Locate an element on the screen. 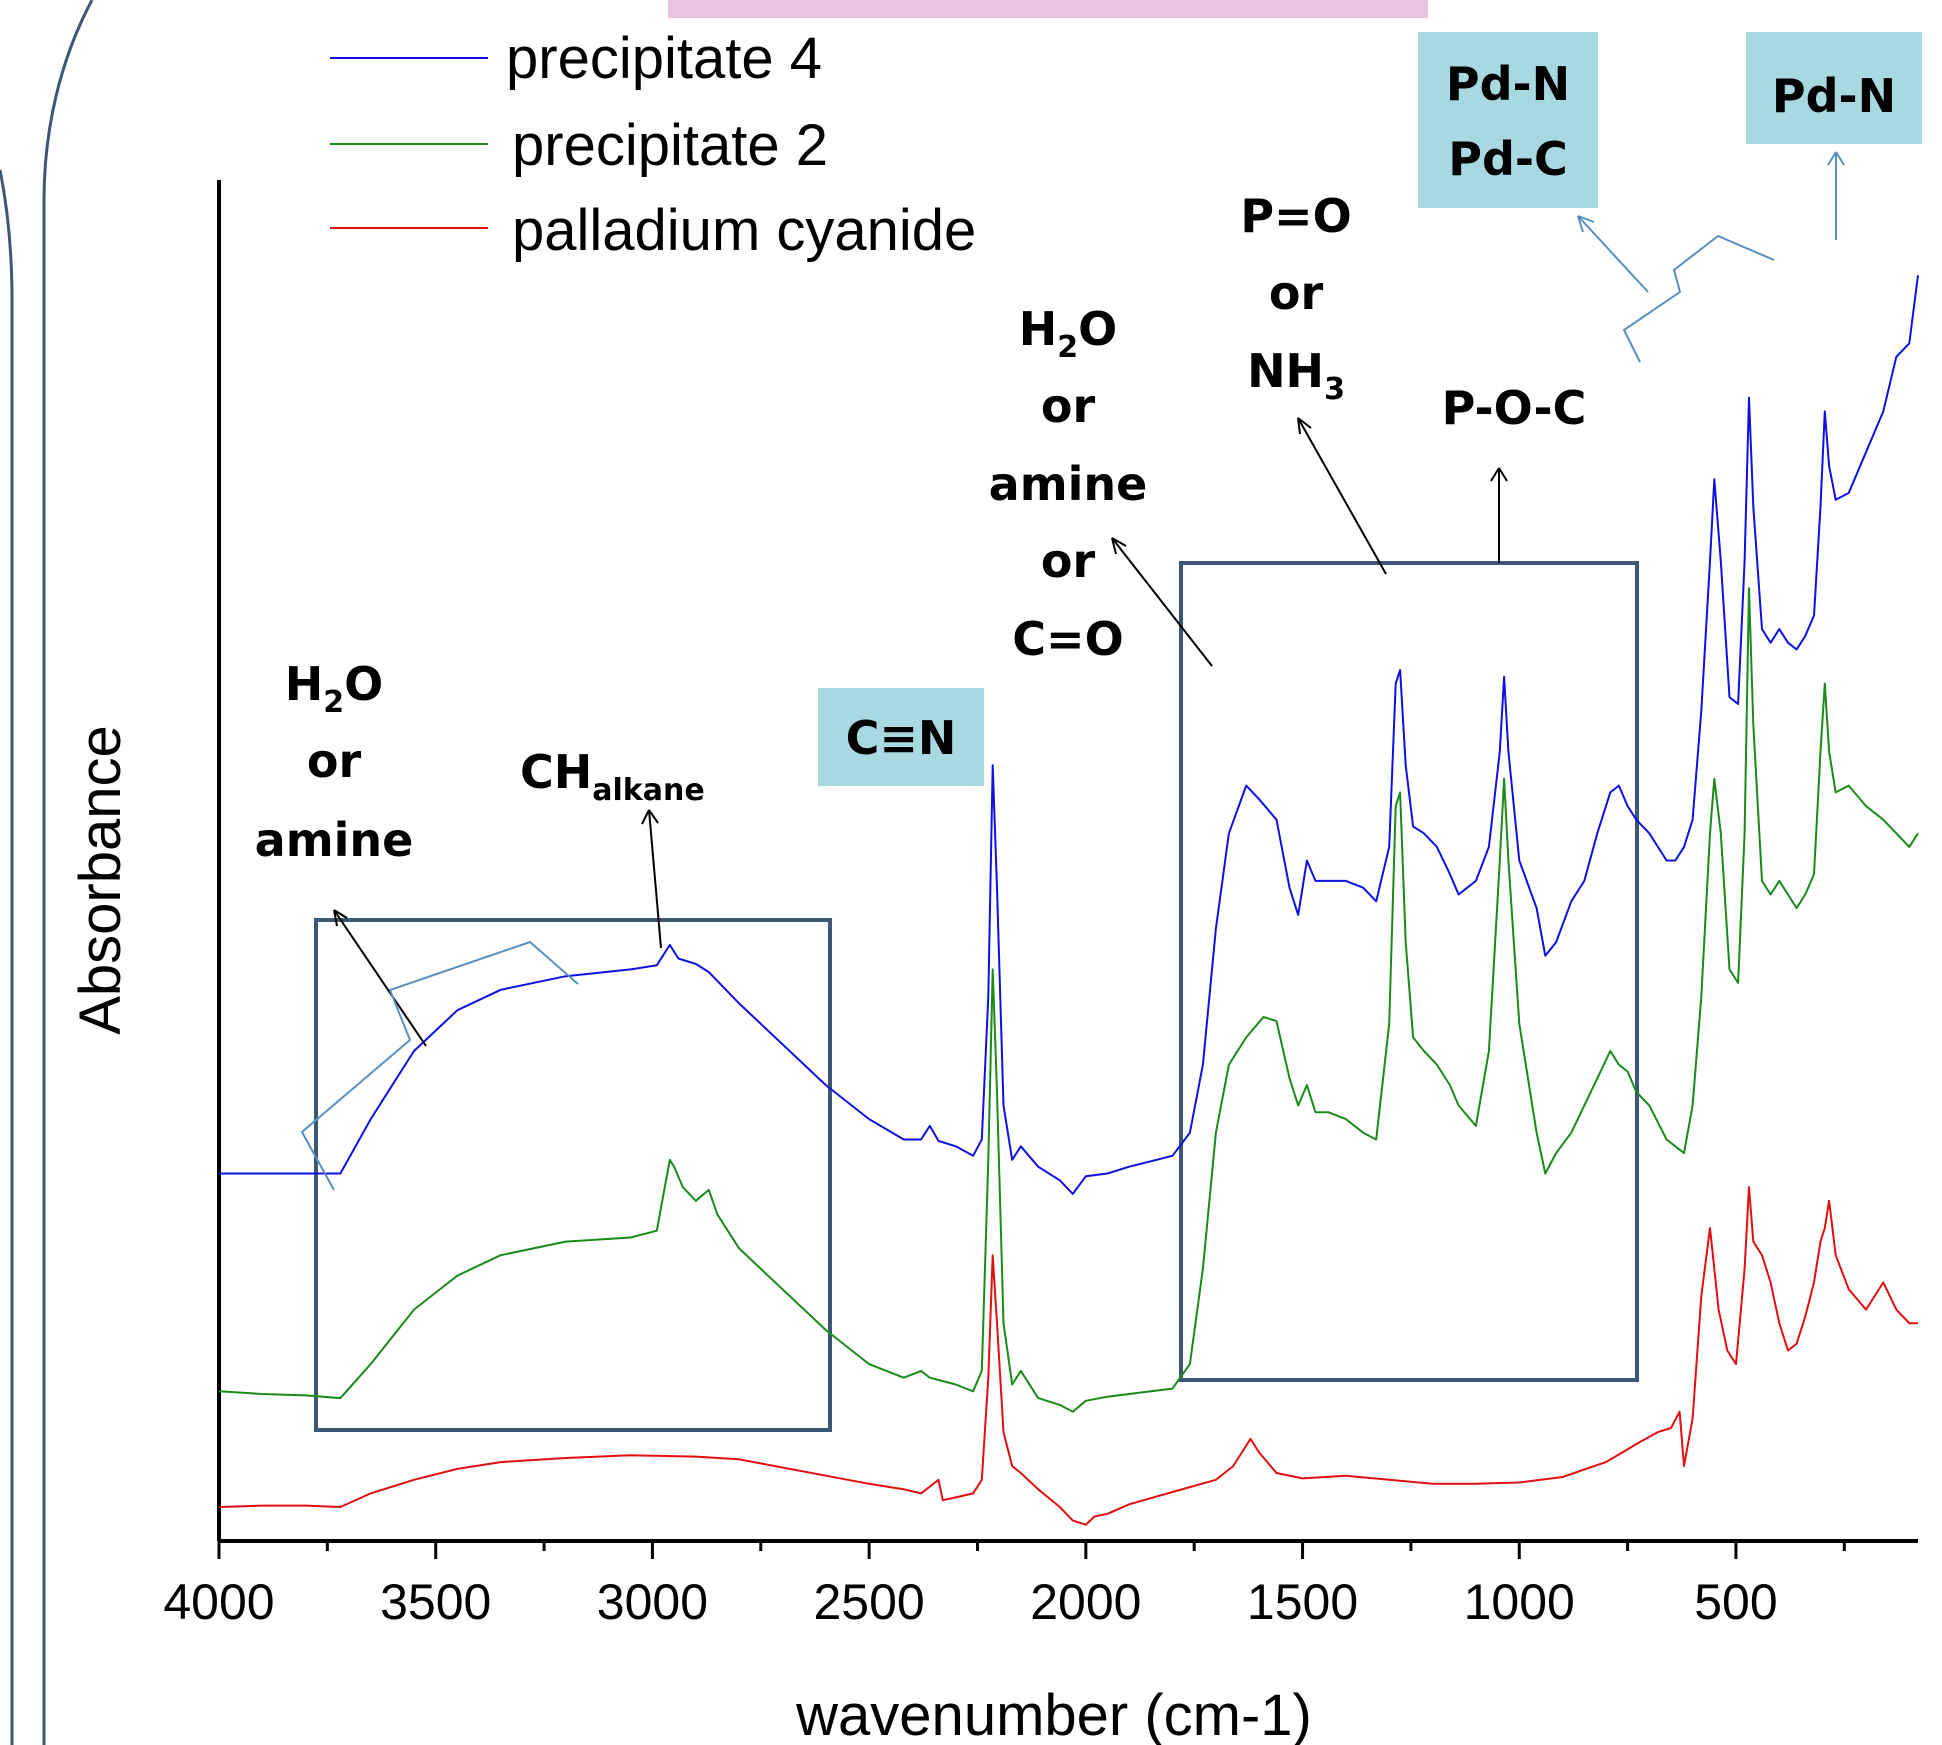  x-tick-label-1500: 1500 is located at coordinates (1302, 1602).